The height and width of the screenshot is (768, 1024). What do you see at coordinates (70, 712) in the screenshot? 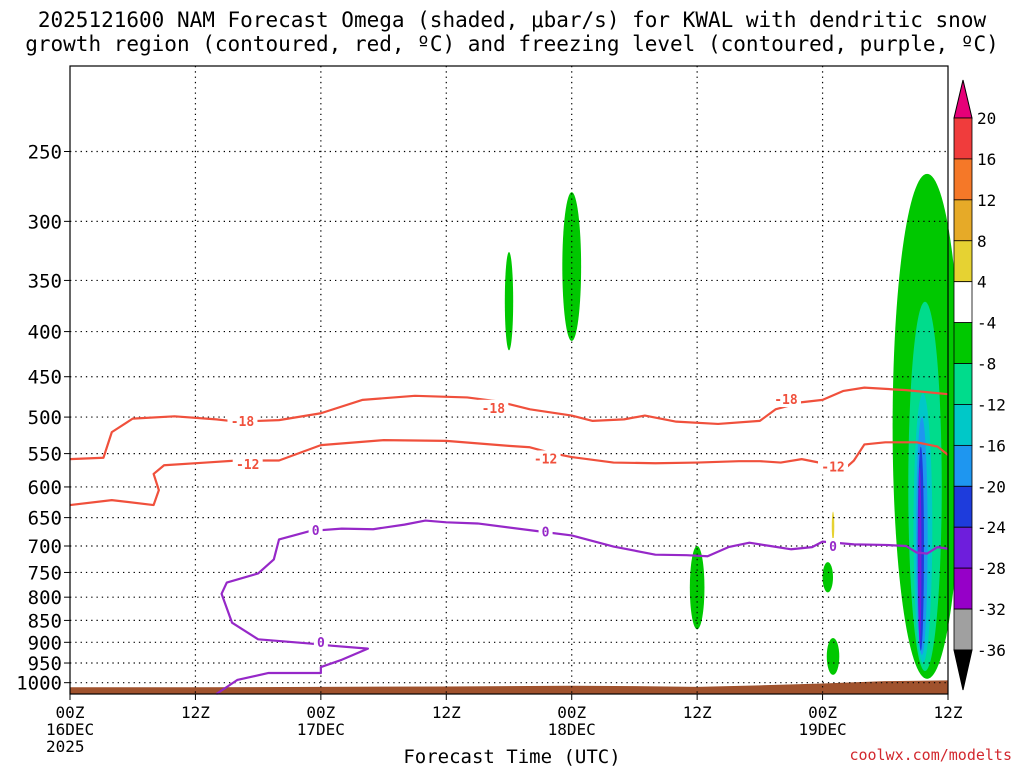
I see `x-tick-label-0-0: 00Z` at bounding box center [70, 712].